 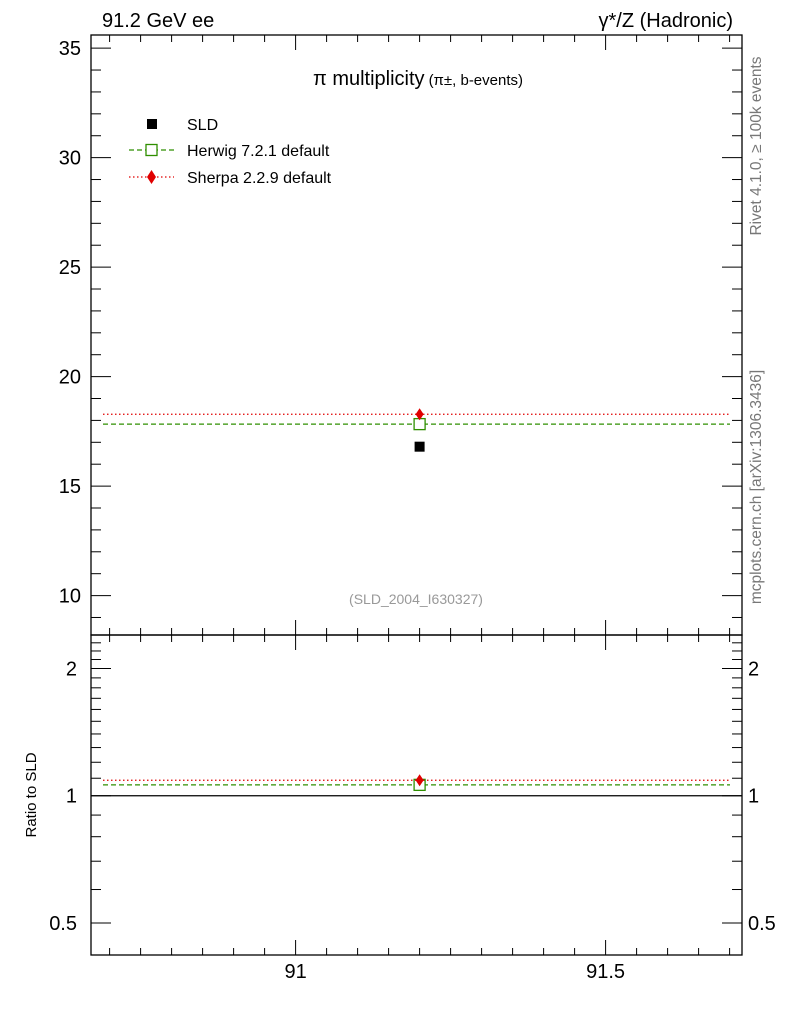 I want to click on ratio-y-axis-label: Ratio to SLD, so click(x=31, y=794).